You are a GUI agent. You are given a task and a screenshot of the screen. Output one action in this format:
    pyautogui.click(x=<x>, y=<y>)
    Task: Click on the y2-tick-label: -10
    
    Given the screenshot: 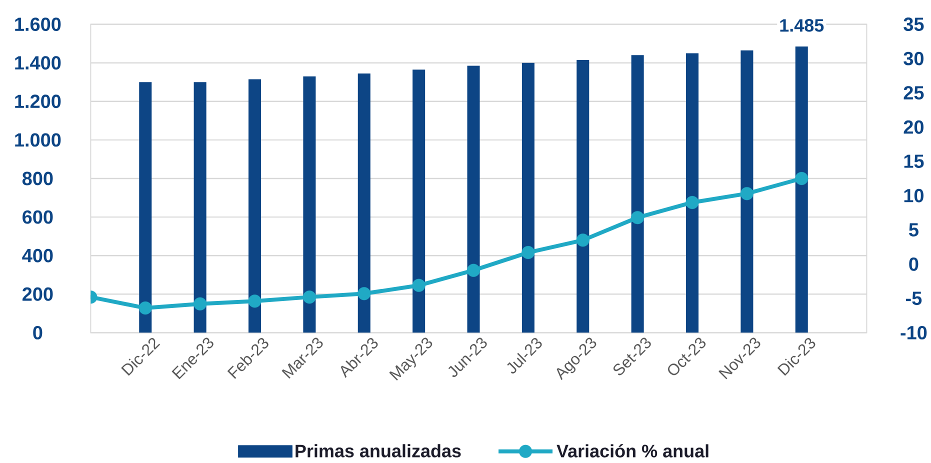 What is the action you would take?
    pyautogui.click(x=913, y=333)
    